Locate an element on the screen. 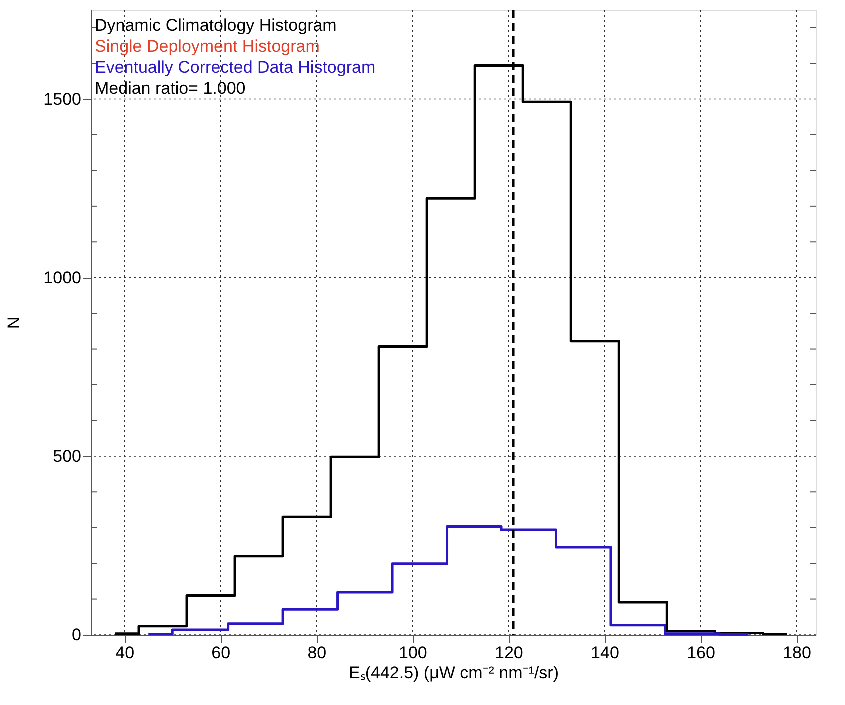 The height and width of the screenshot is (705, 845). x-tick-label: 80 is located at coordinates (317, 653).